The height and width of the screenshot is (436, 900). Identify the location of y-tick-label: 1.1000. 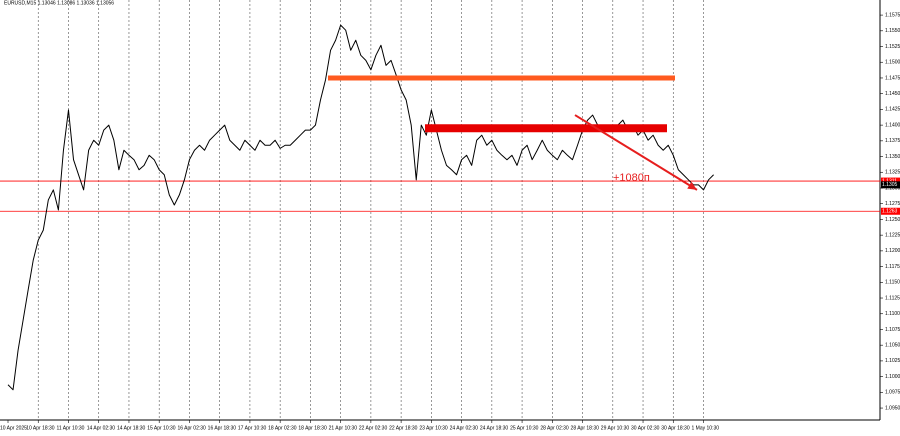
(892, 377).